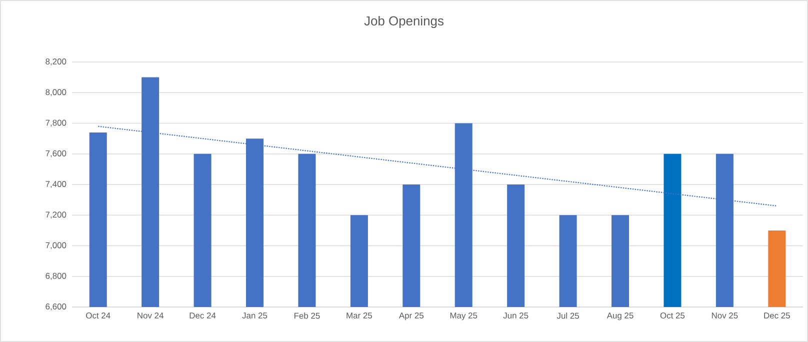 This screenshot has height=342, width=808. I want to click on x-tick-label: Aug 25, so click(620, 316).